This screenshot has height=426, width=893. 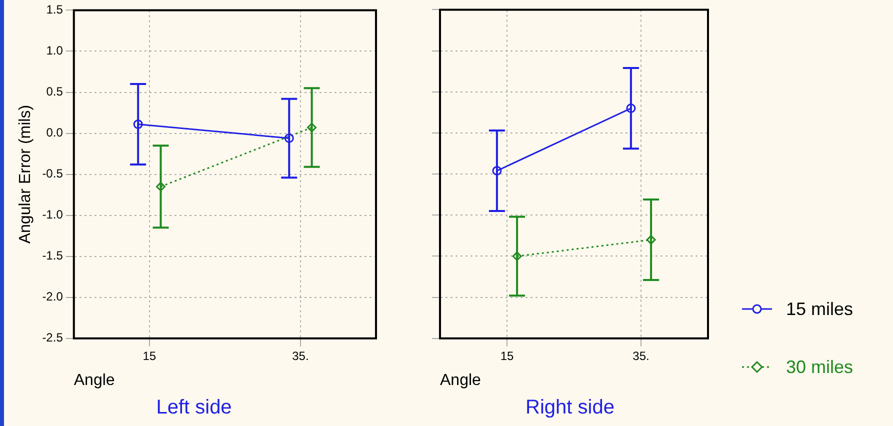 I want to click on legend-label: 30 miles, so click(x=820, y=367).